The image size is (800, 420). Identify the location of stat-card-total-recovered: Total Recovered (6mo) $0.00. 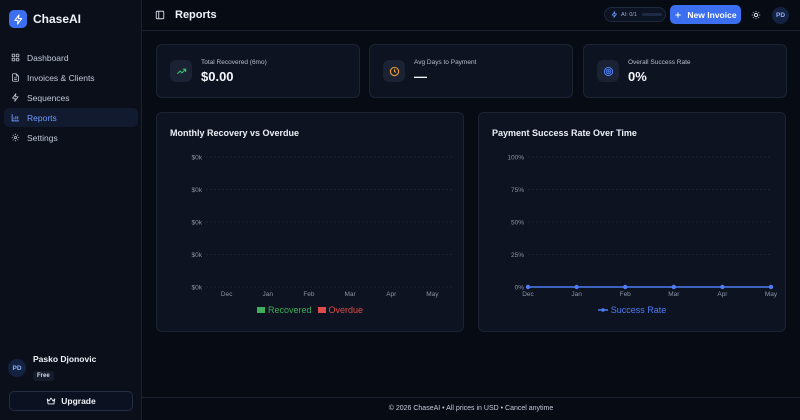
(258, 71).